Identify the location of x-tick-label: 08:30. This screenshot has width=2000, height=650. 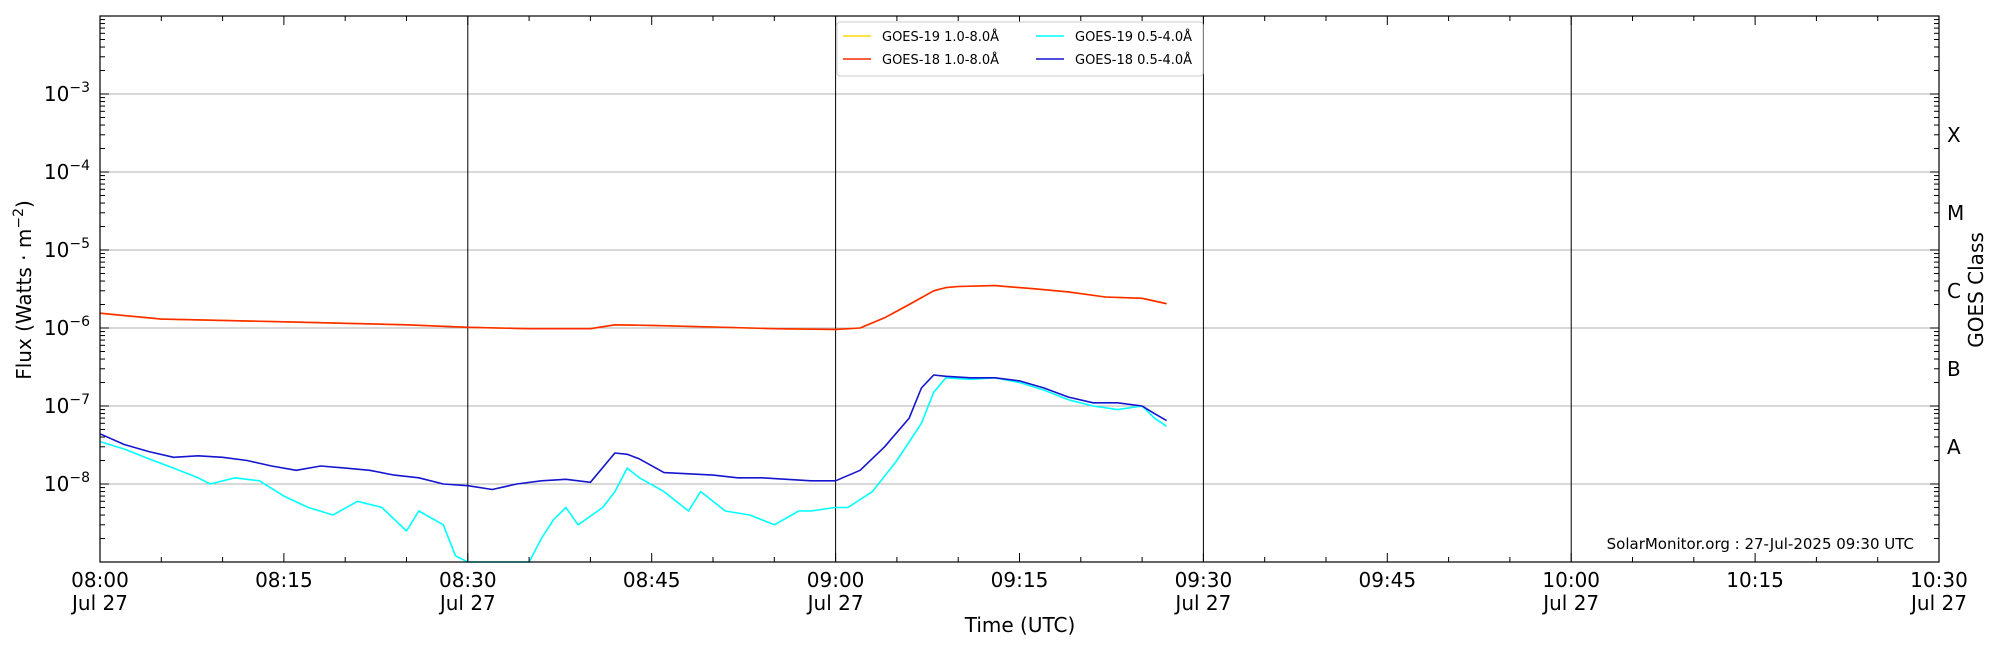
(468, 580).